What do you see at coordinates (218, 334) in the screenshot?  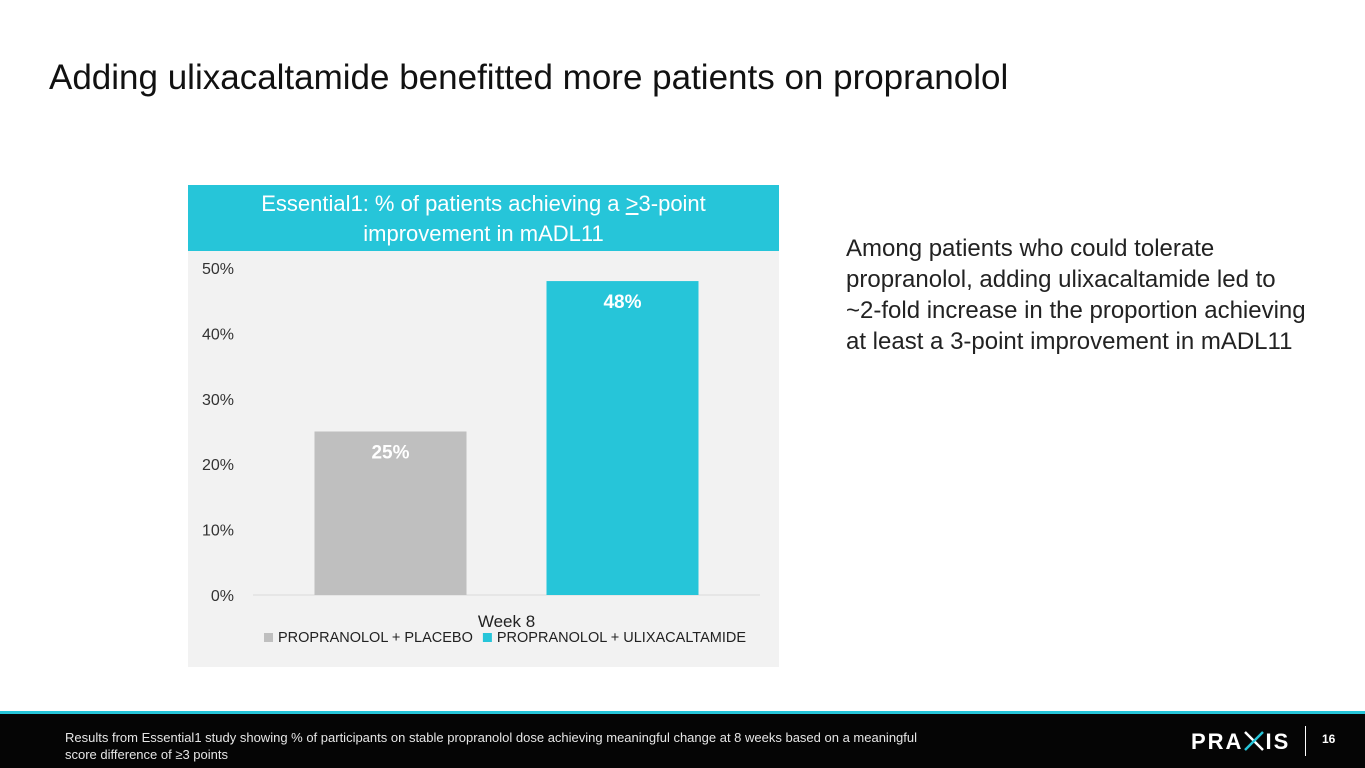 I see `y-tick-label: 40%` at bounding box center [218, 334].